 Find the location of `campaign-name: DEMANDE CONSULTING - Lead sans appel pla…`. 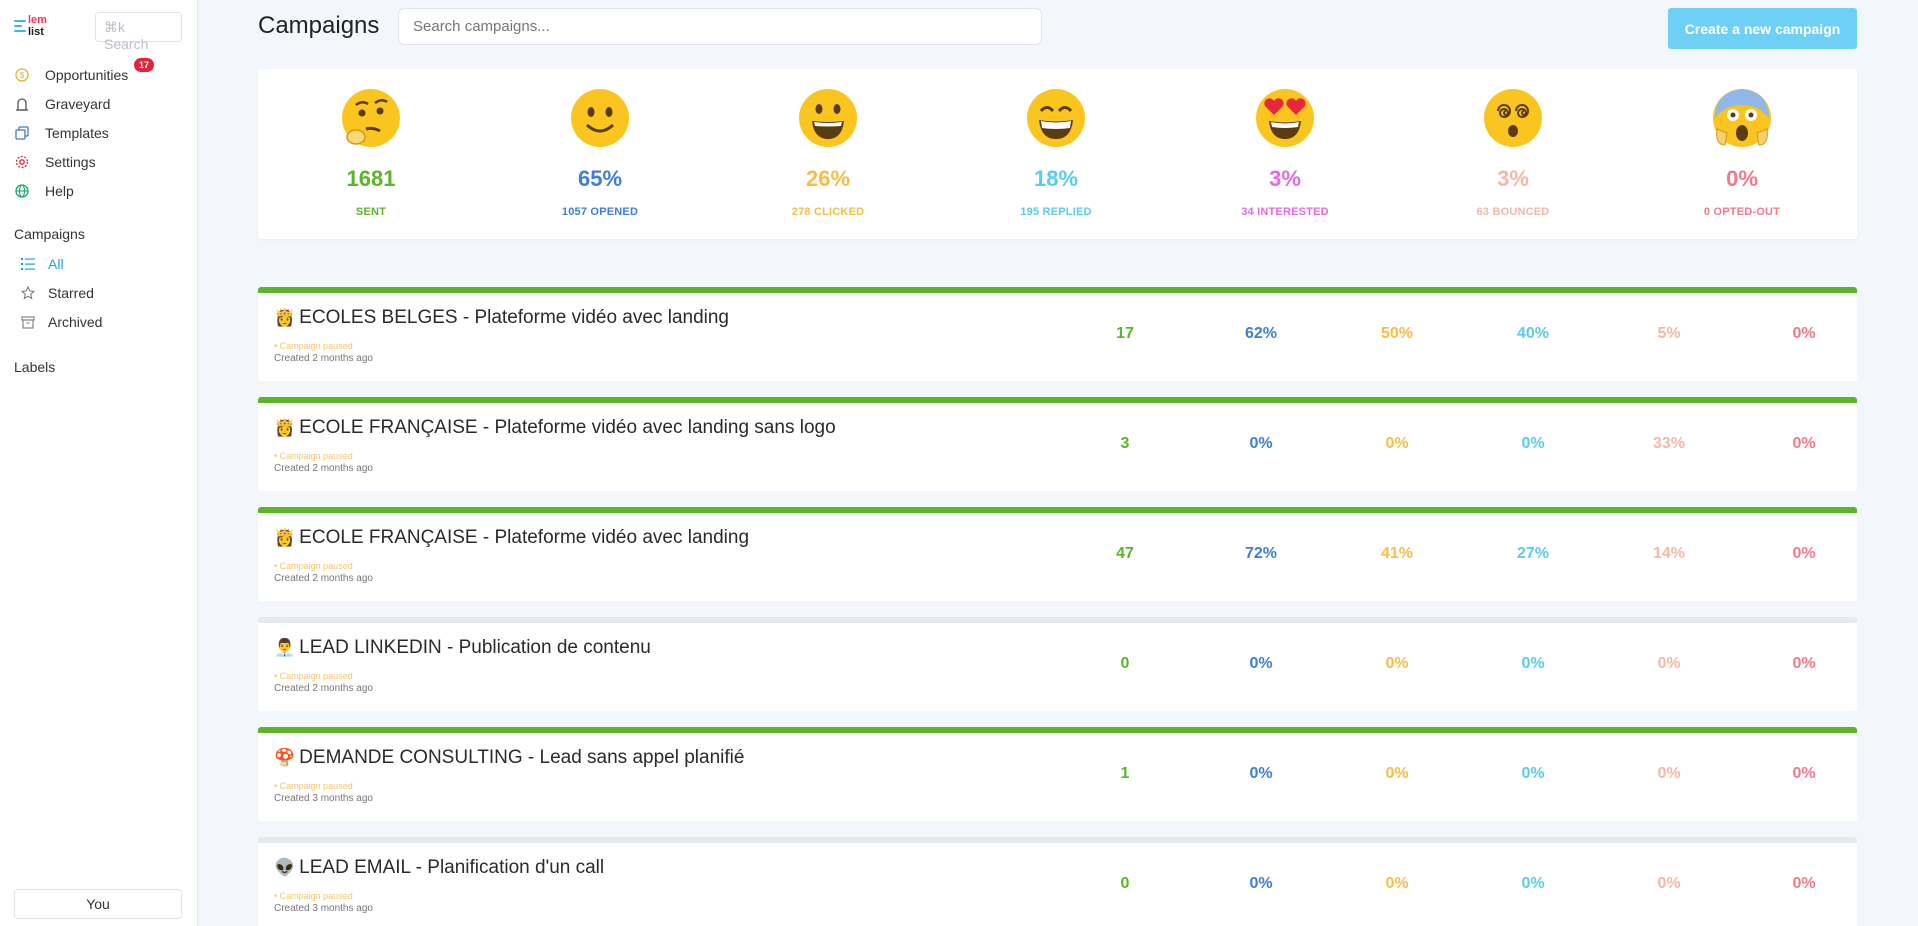

campaign-name: DEMANDE CONSULTING - Lead sans appel pla… is located at coordinates (522, 757).